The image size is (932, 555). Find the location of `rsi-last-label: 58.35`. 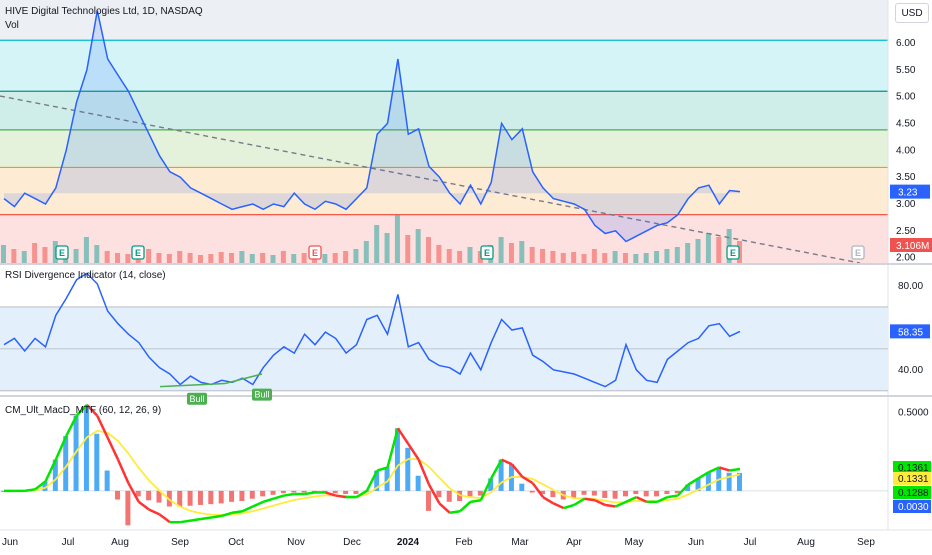

rsi-last-label: 58.35 is located at coordinates (910, 332).